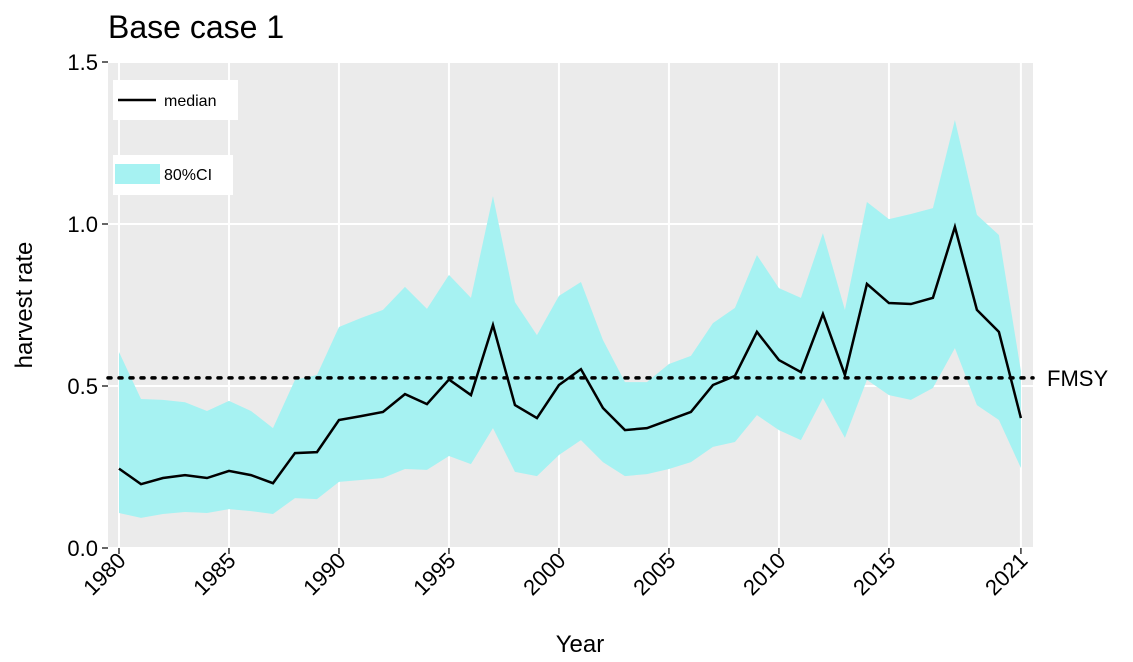  I want to click on x-tick-label: 2021, so click(1006, 574).